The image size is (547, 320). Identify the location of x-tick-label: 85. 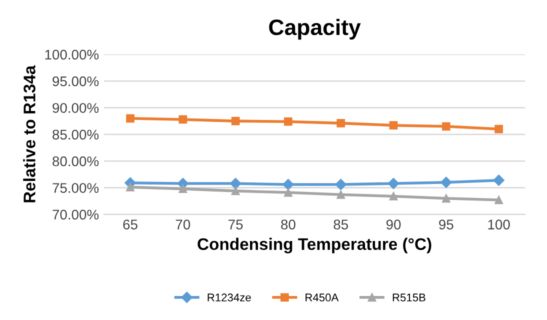
(341, 225).